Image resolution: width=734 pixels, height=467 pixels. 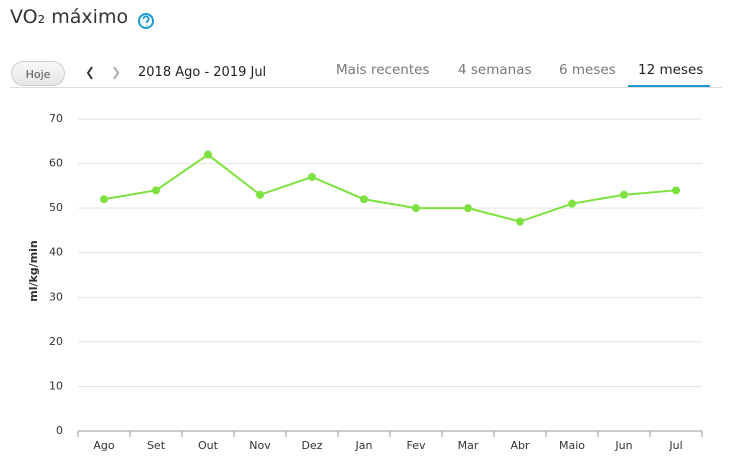 What do you see at coordinates (495, 70) in the screenshot?
I see `range-tab: 4 semanas` at bounding box center [495, 70].